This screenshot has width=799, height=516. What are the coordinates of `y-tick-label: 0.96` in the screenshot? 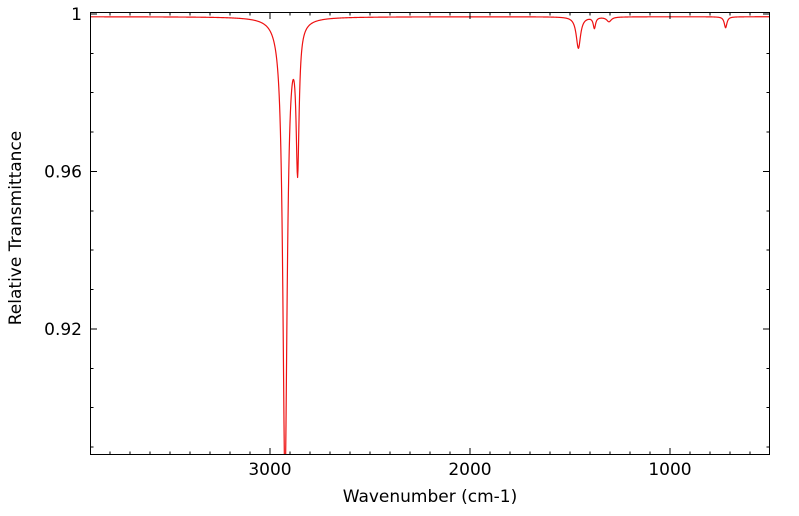 It's located at (63, 172).